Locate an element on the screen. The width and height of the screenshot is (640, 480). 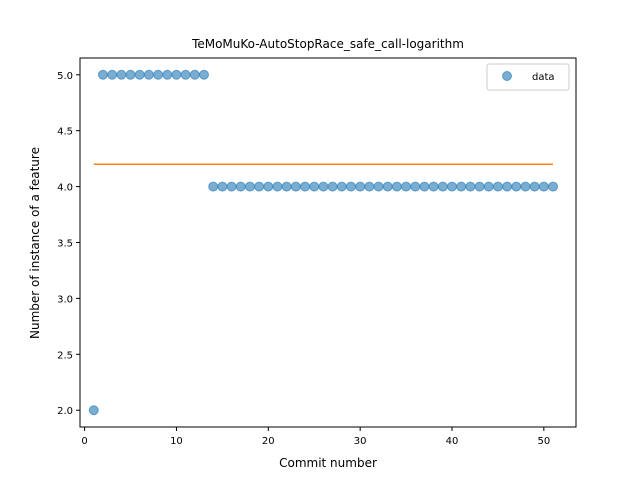
x-tick-label: 30 is located at coordinates (360, 441).